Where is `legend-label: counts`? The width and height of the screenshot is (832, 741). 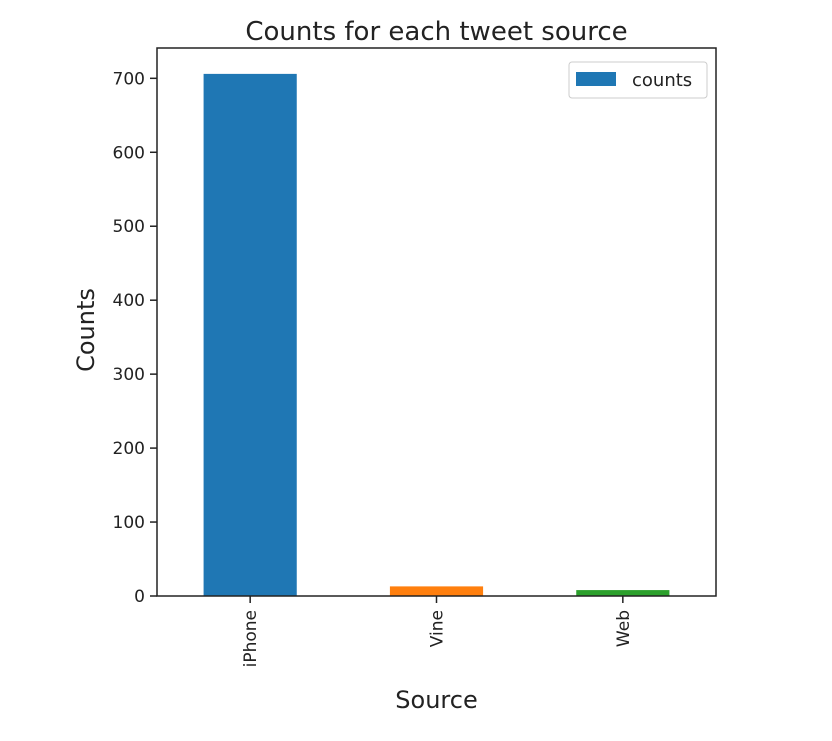 legend-label: counts is located at coordinates (662, 80).